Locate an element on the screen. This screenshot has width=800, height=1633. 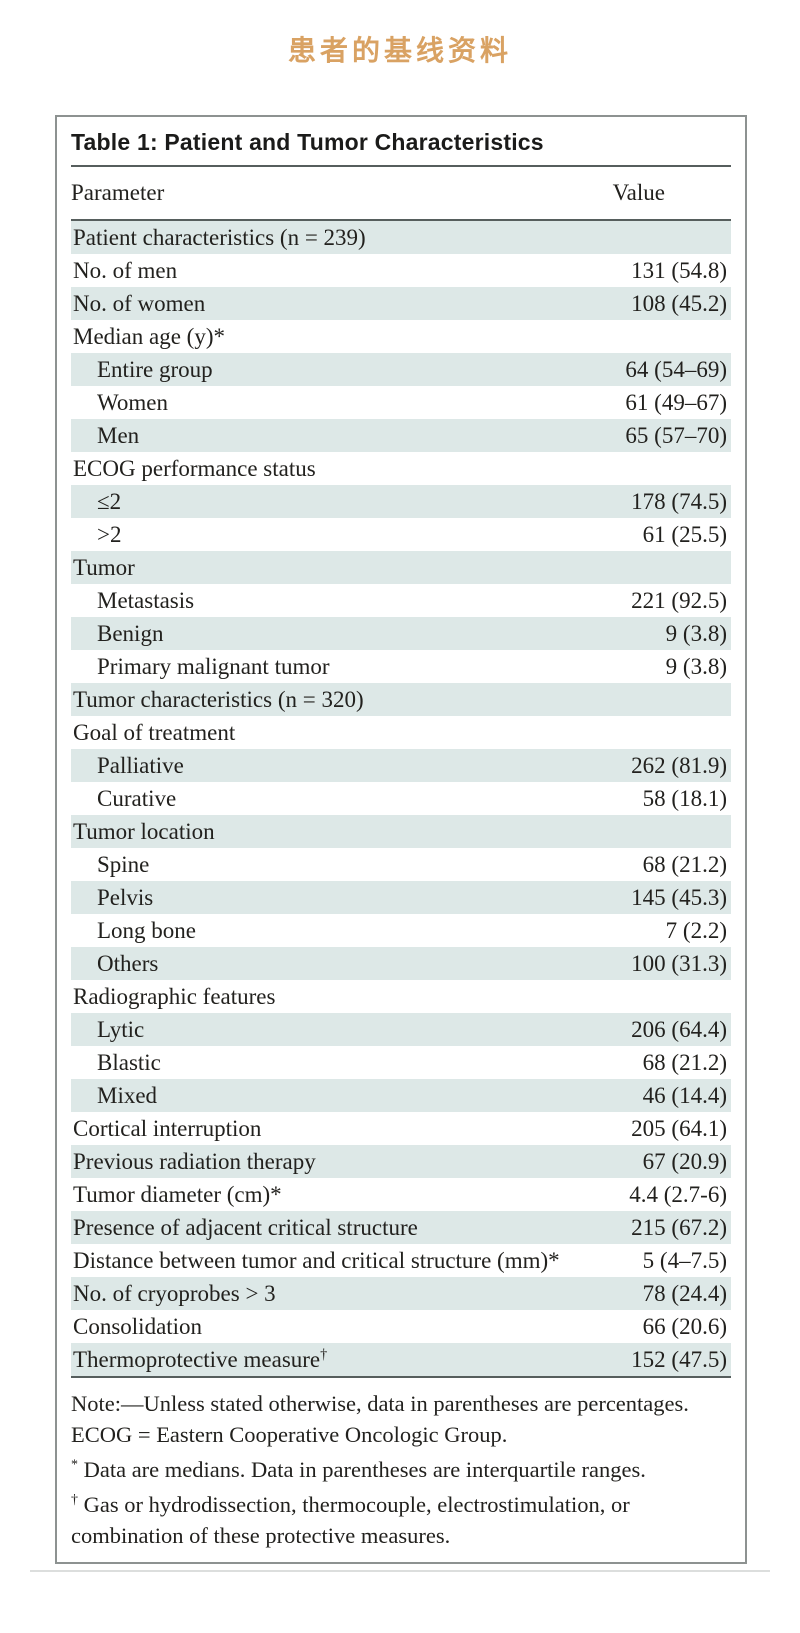
column-header-value: Value is located at coordinates (638, 192).